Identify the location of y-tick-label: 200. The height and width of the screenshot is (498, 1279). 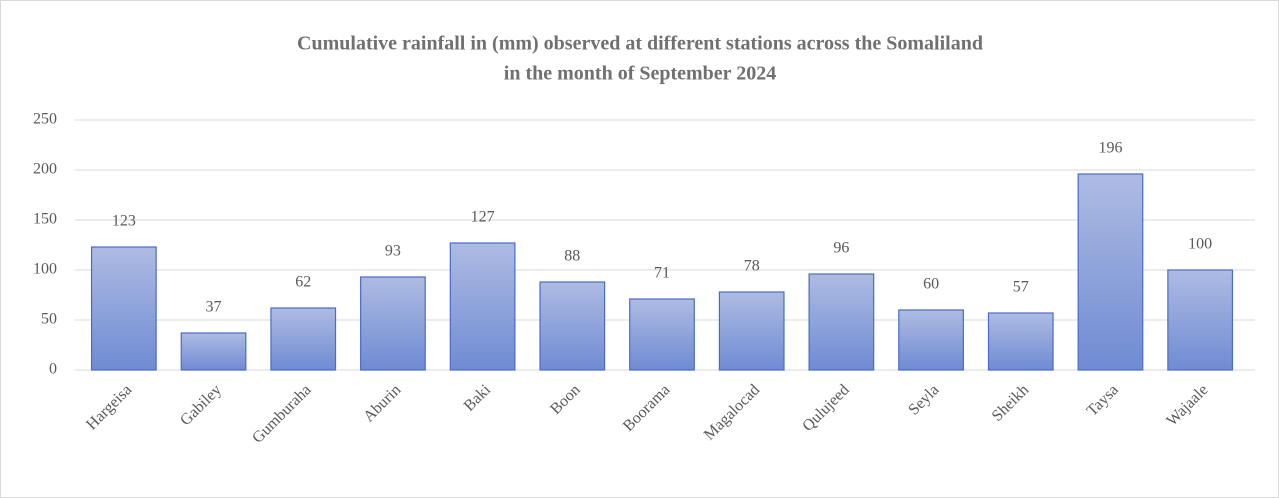
(45, 169).